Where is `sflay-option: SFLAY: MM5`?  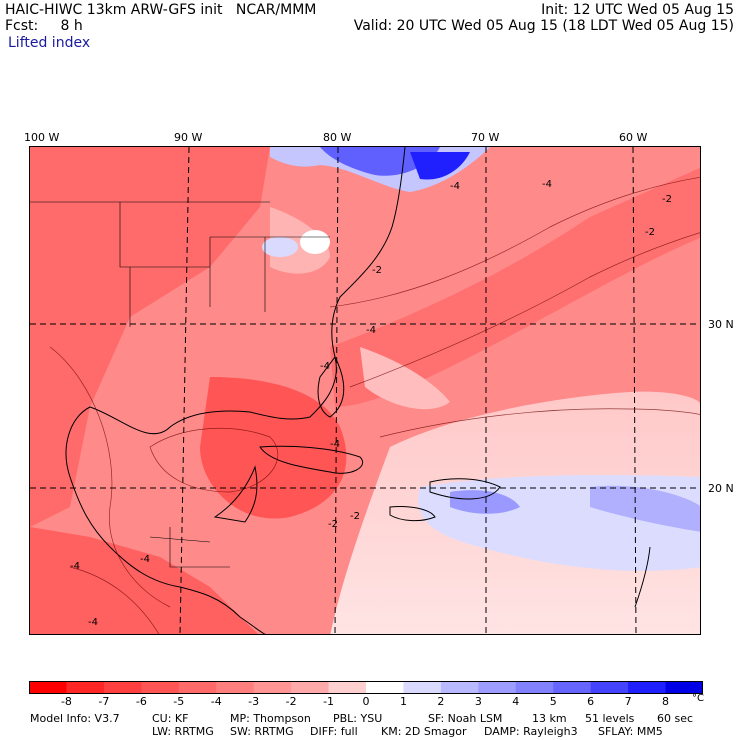
sflay-option: SFLAY: MM5 is located at coordinates (630, 731).